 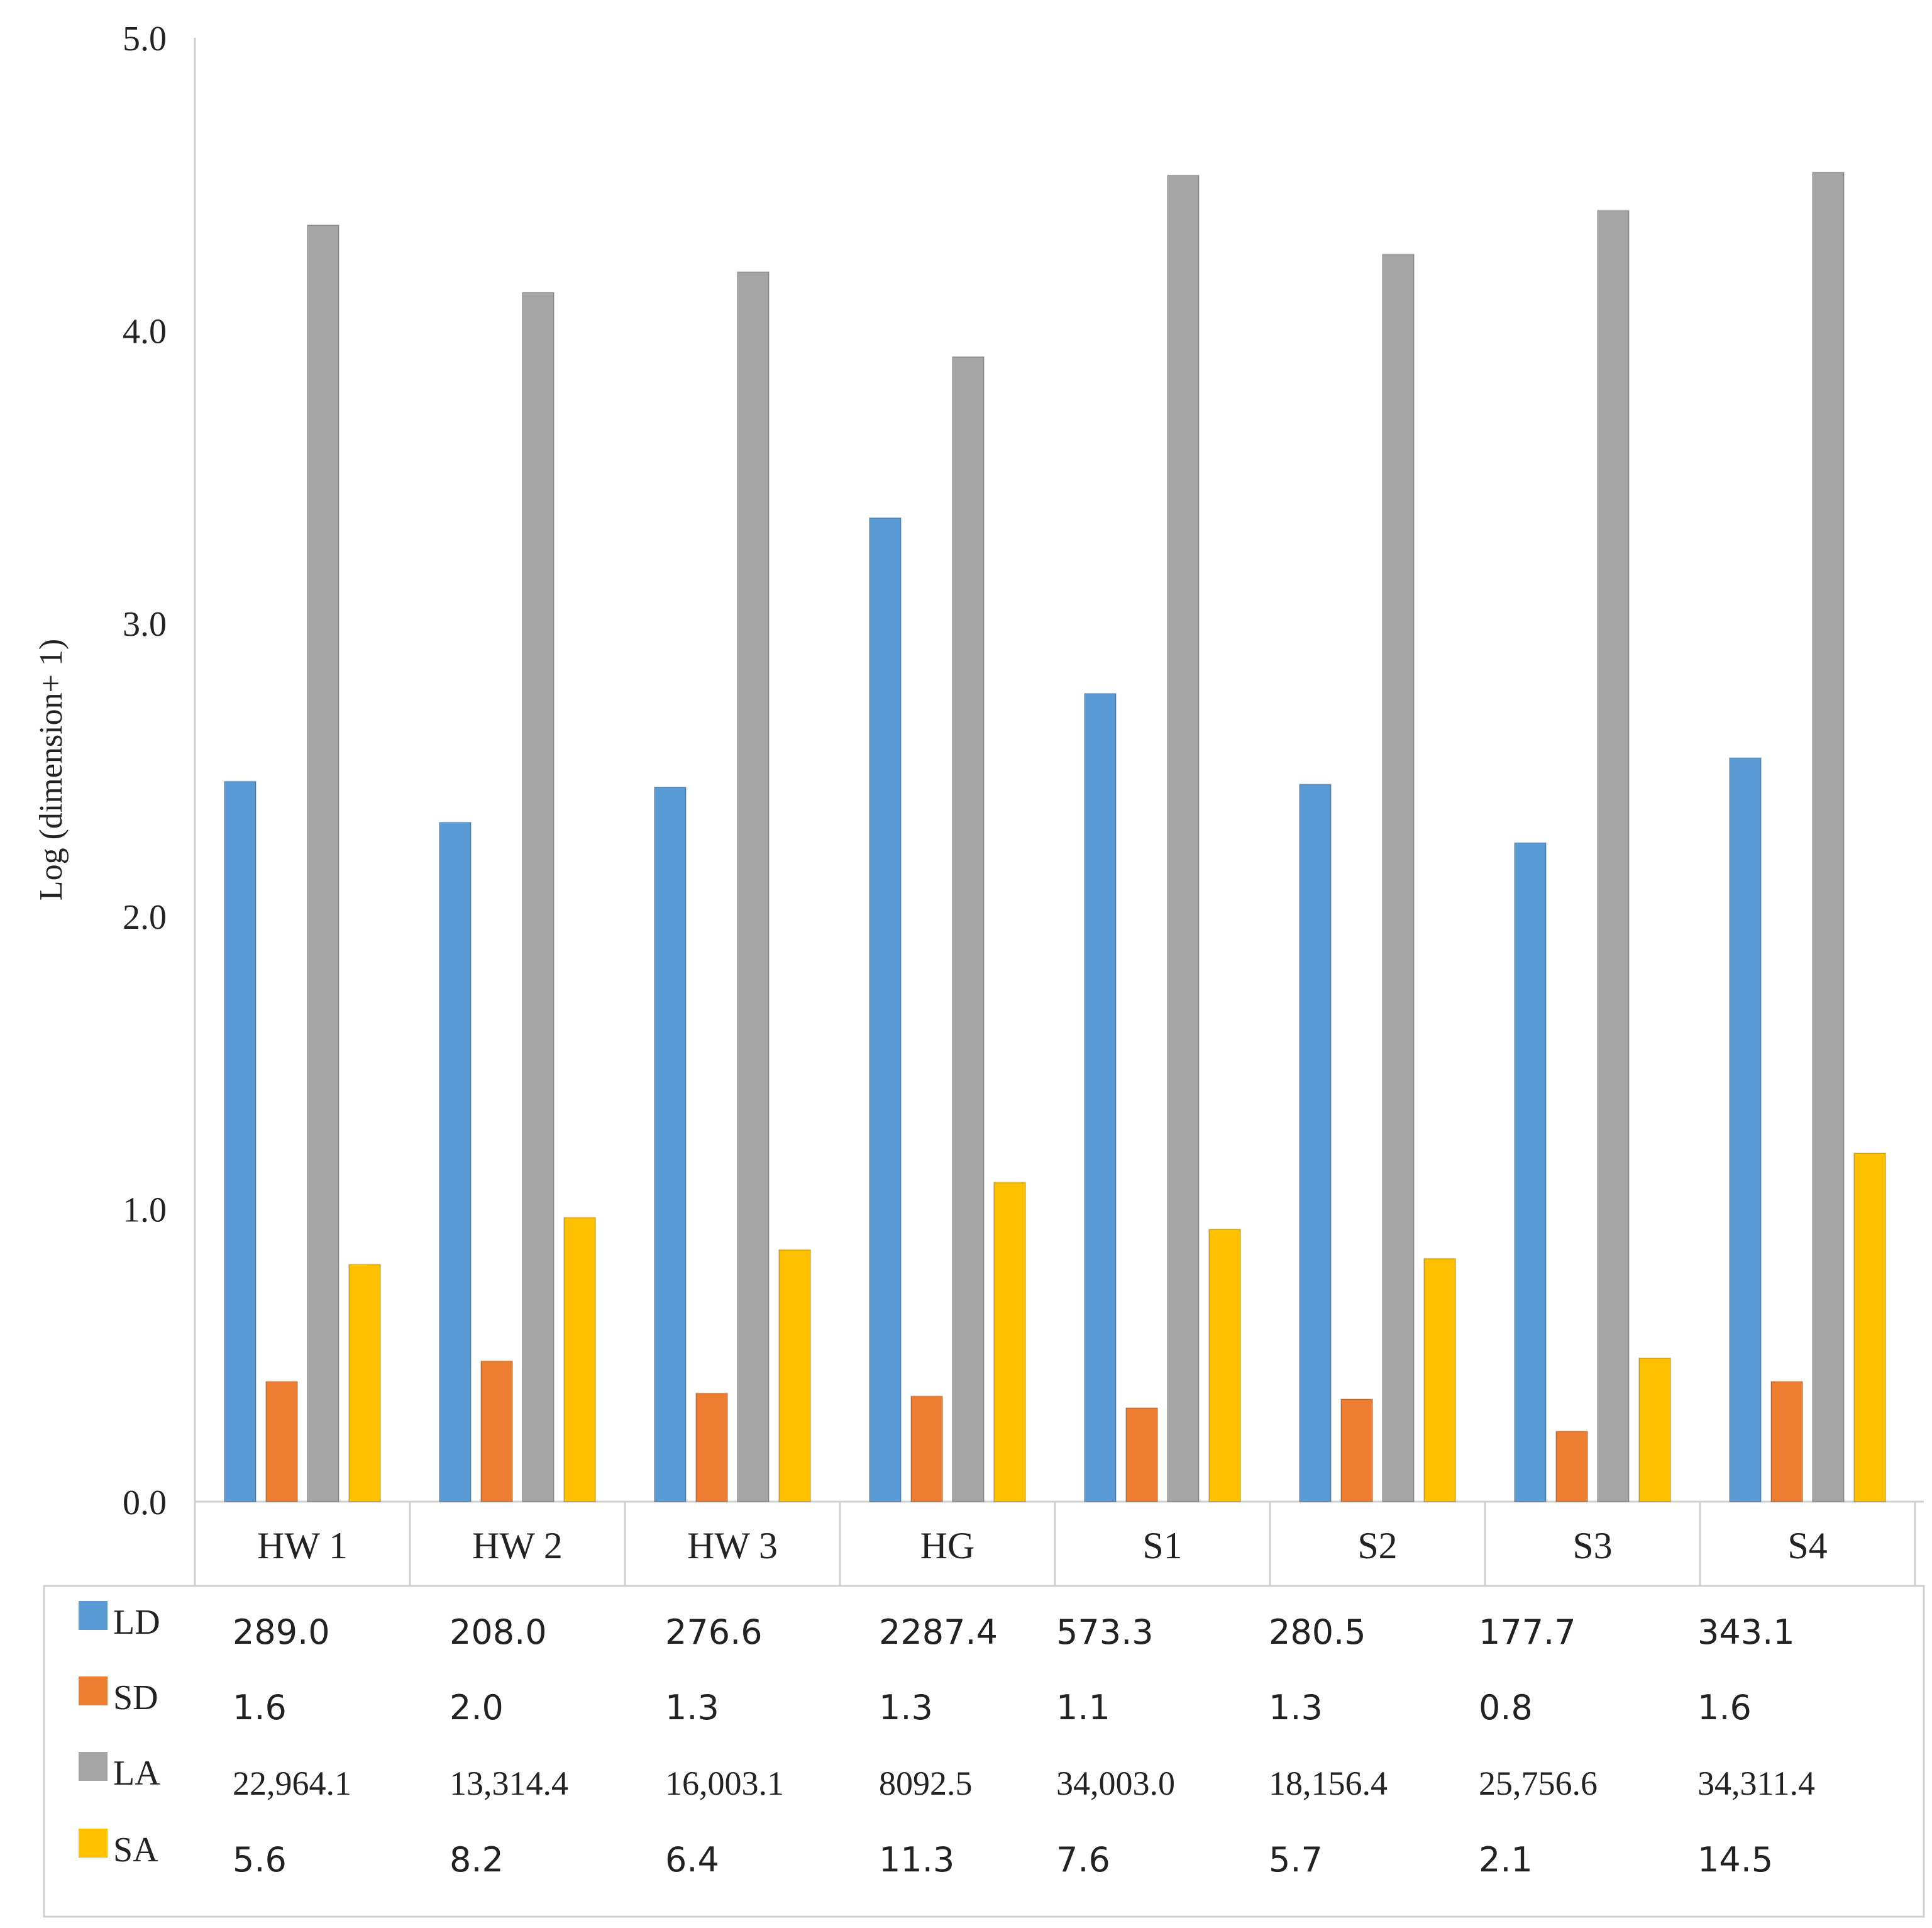 What do you see at coordinates (1828, 837) in the screenshot?
I see `bar-la-s4` at bounding box center [1828, 837].